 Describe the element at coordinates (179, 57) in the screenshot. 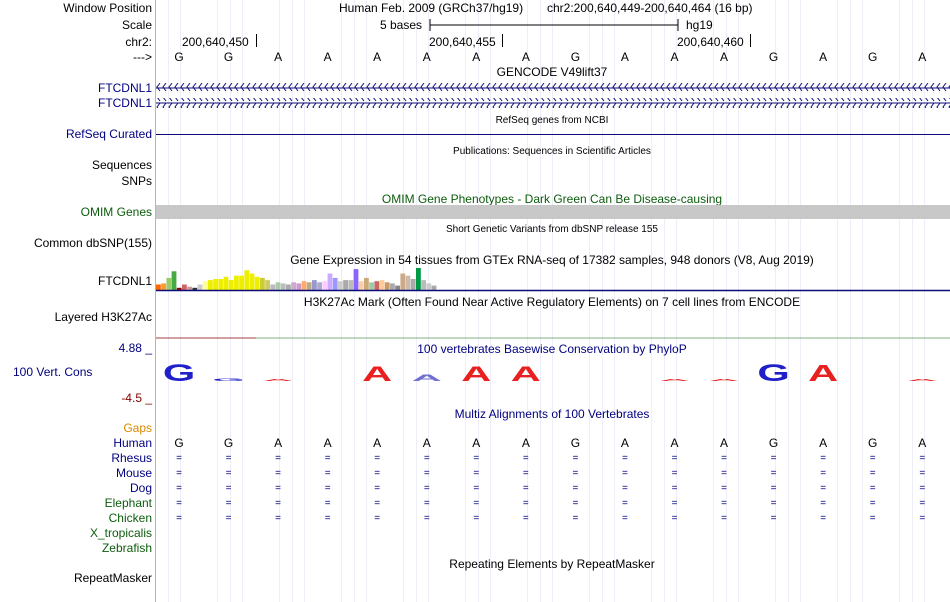

I see `sequence-base: G` at that location.